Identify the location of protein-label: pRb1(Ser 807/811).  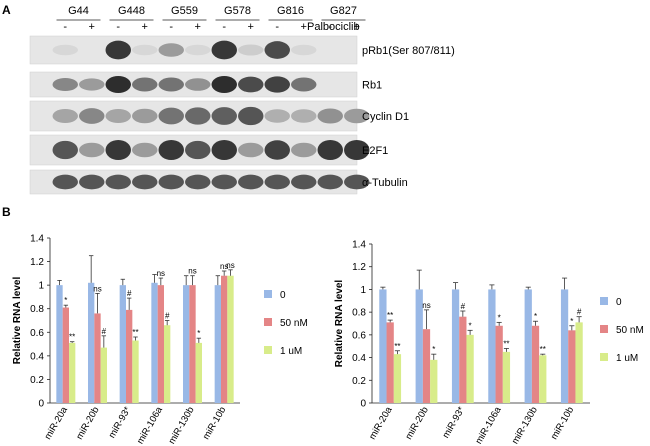
(408, 51).